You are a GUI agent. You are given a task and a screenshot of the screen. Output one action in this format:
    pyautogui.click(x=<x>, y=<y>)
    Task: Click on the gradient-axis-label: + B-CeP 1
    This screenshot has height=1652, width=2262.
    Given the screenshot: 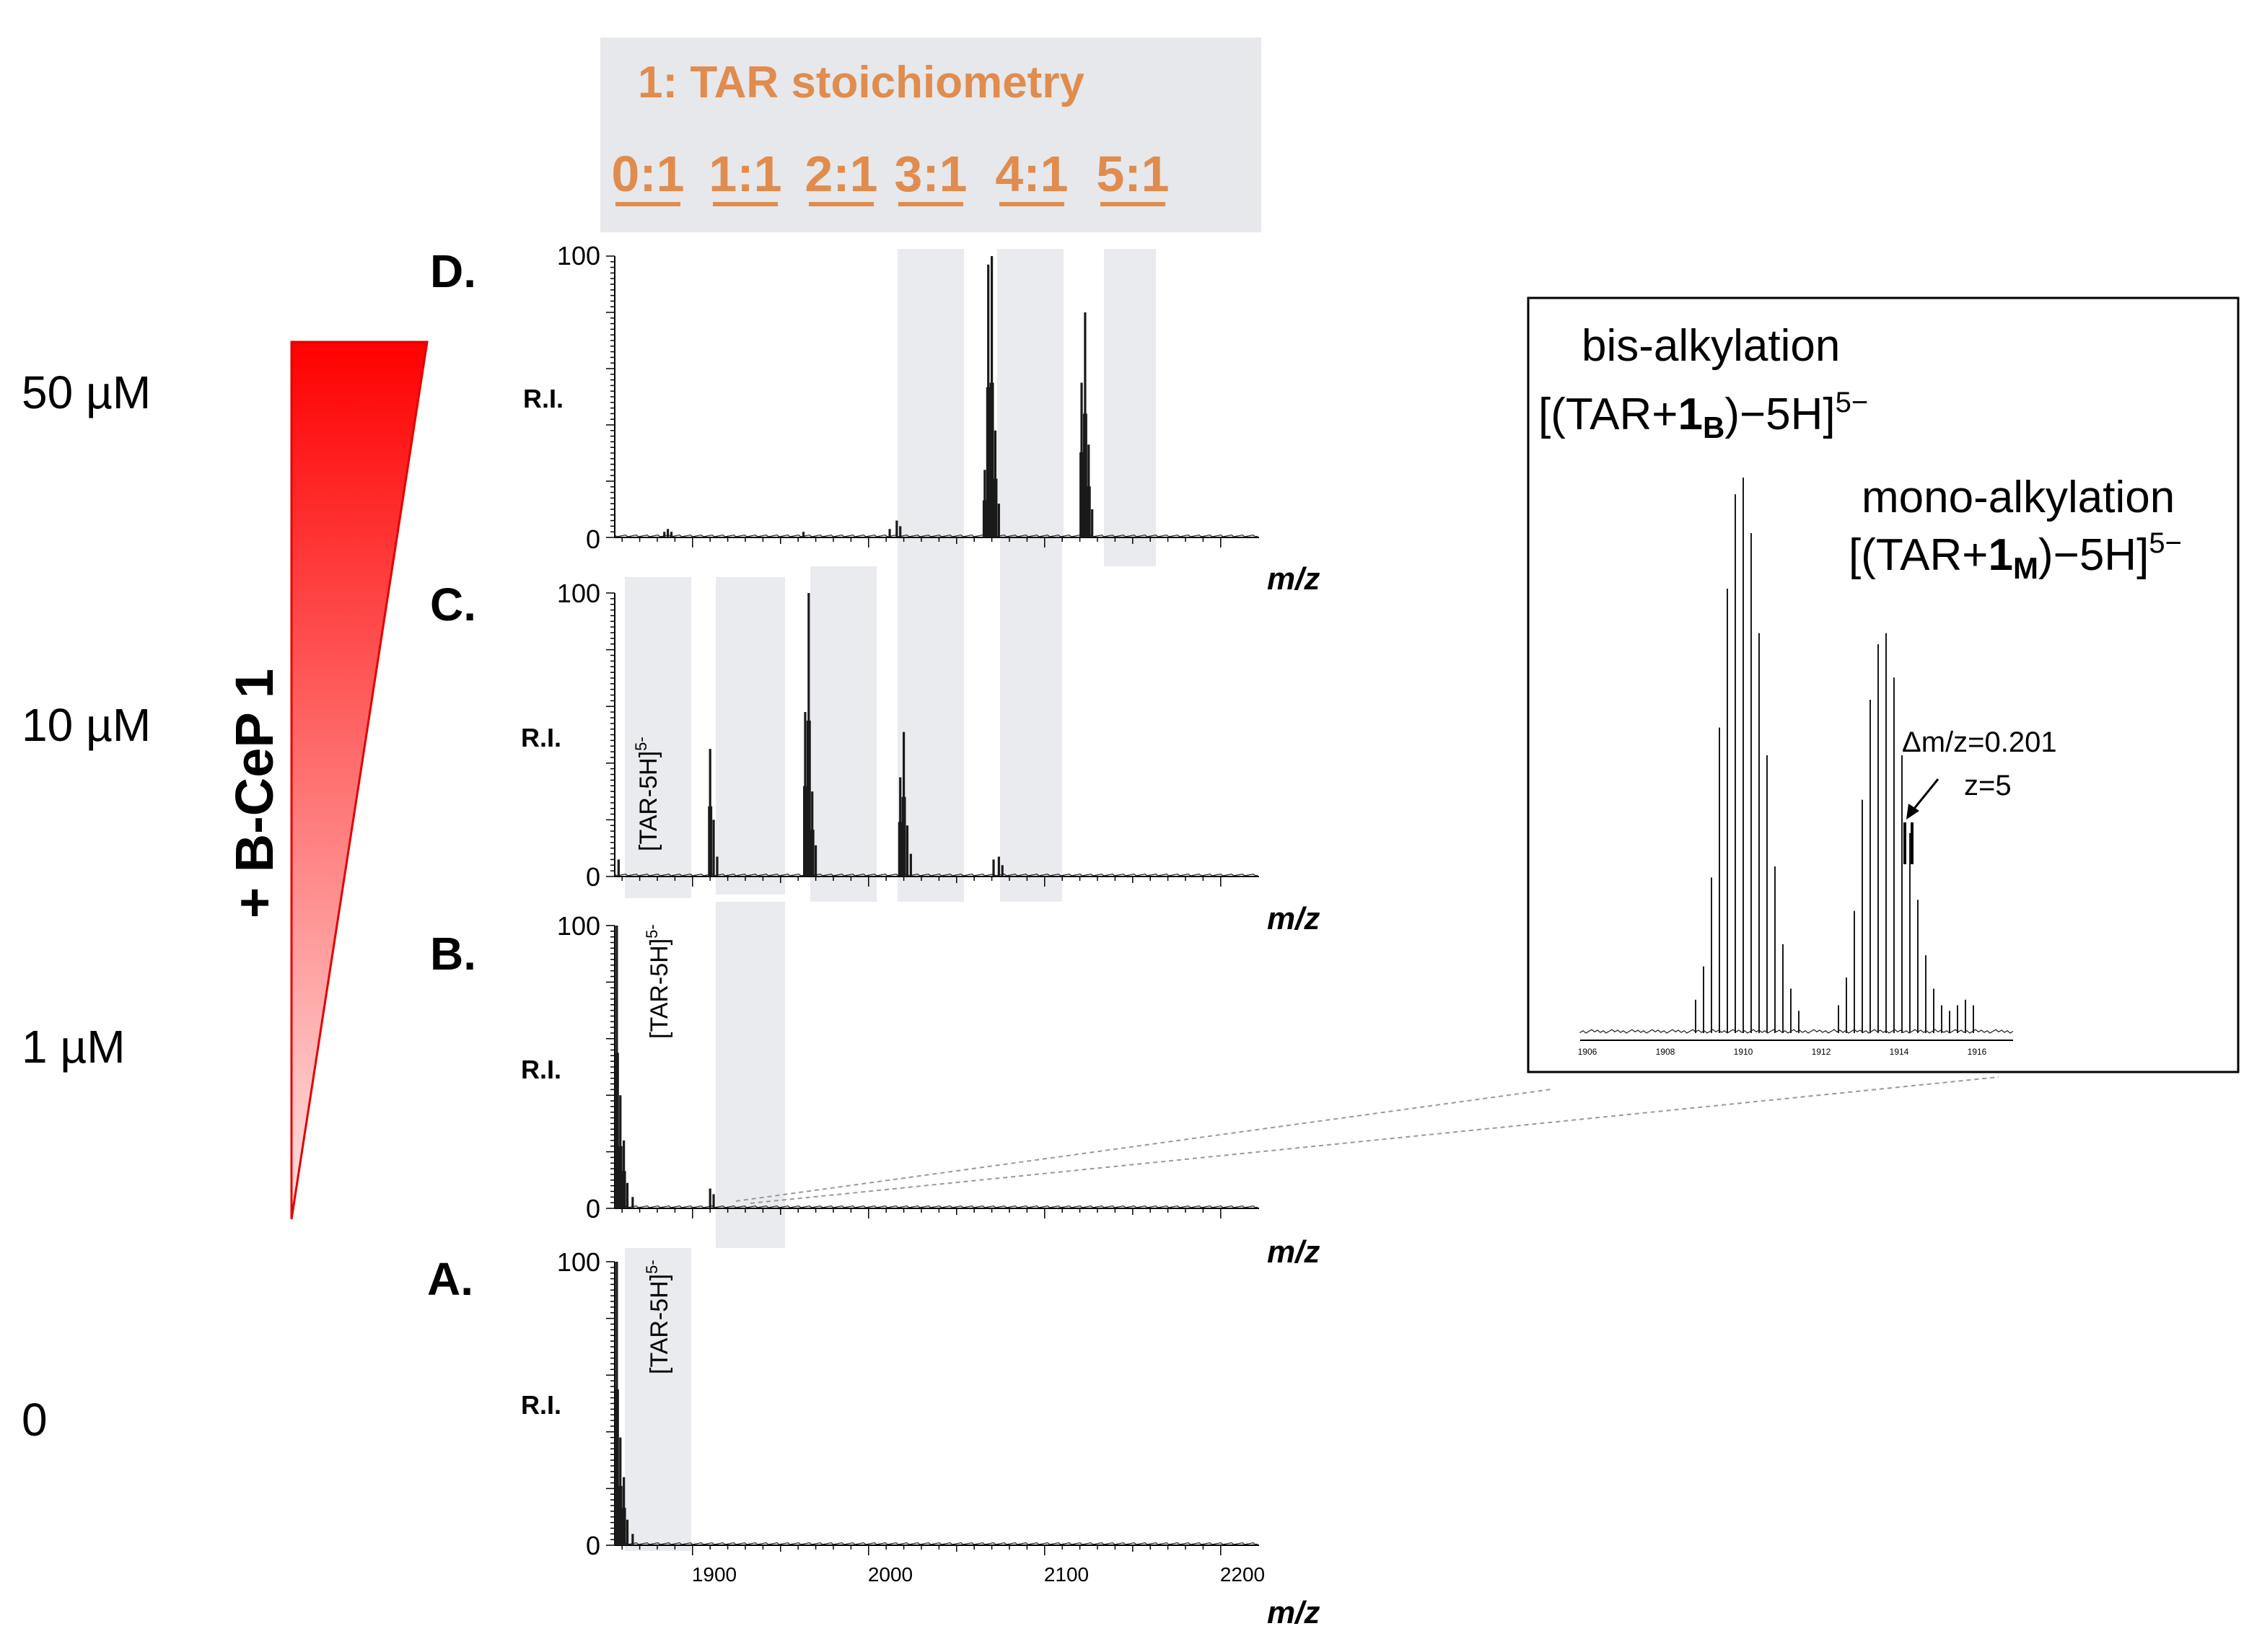 What is the action you would take?
    pyautogui.click(x=254, y=793)
    